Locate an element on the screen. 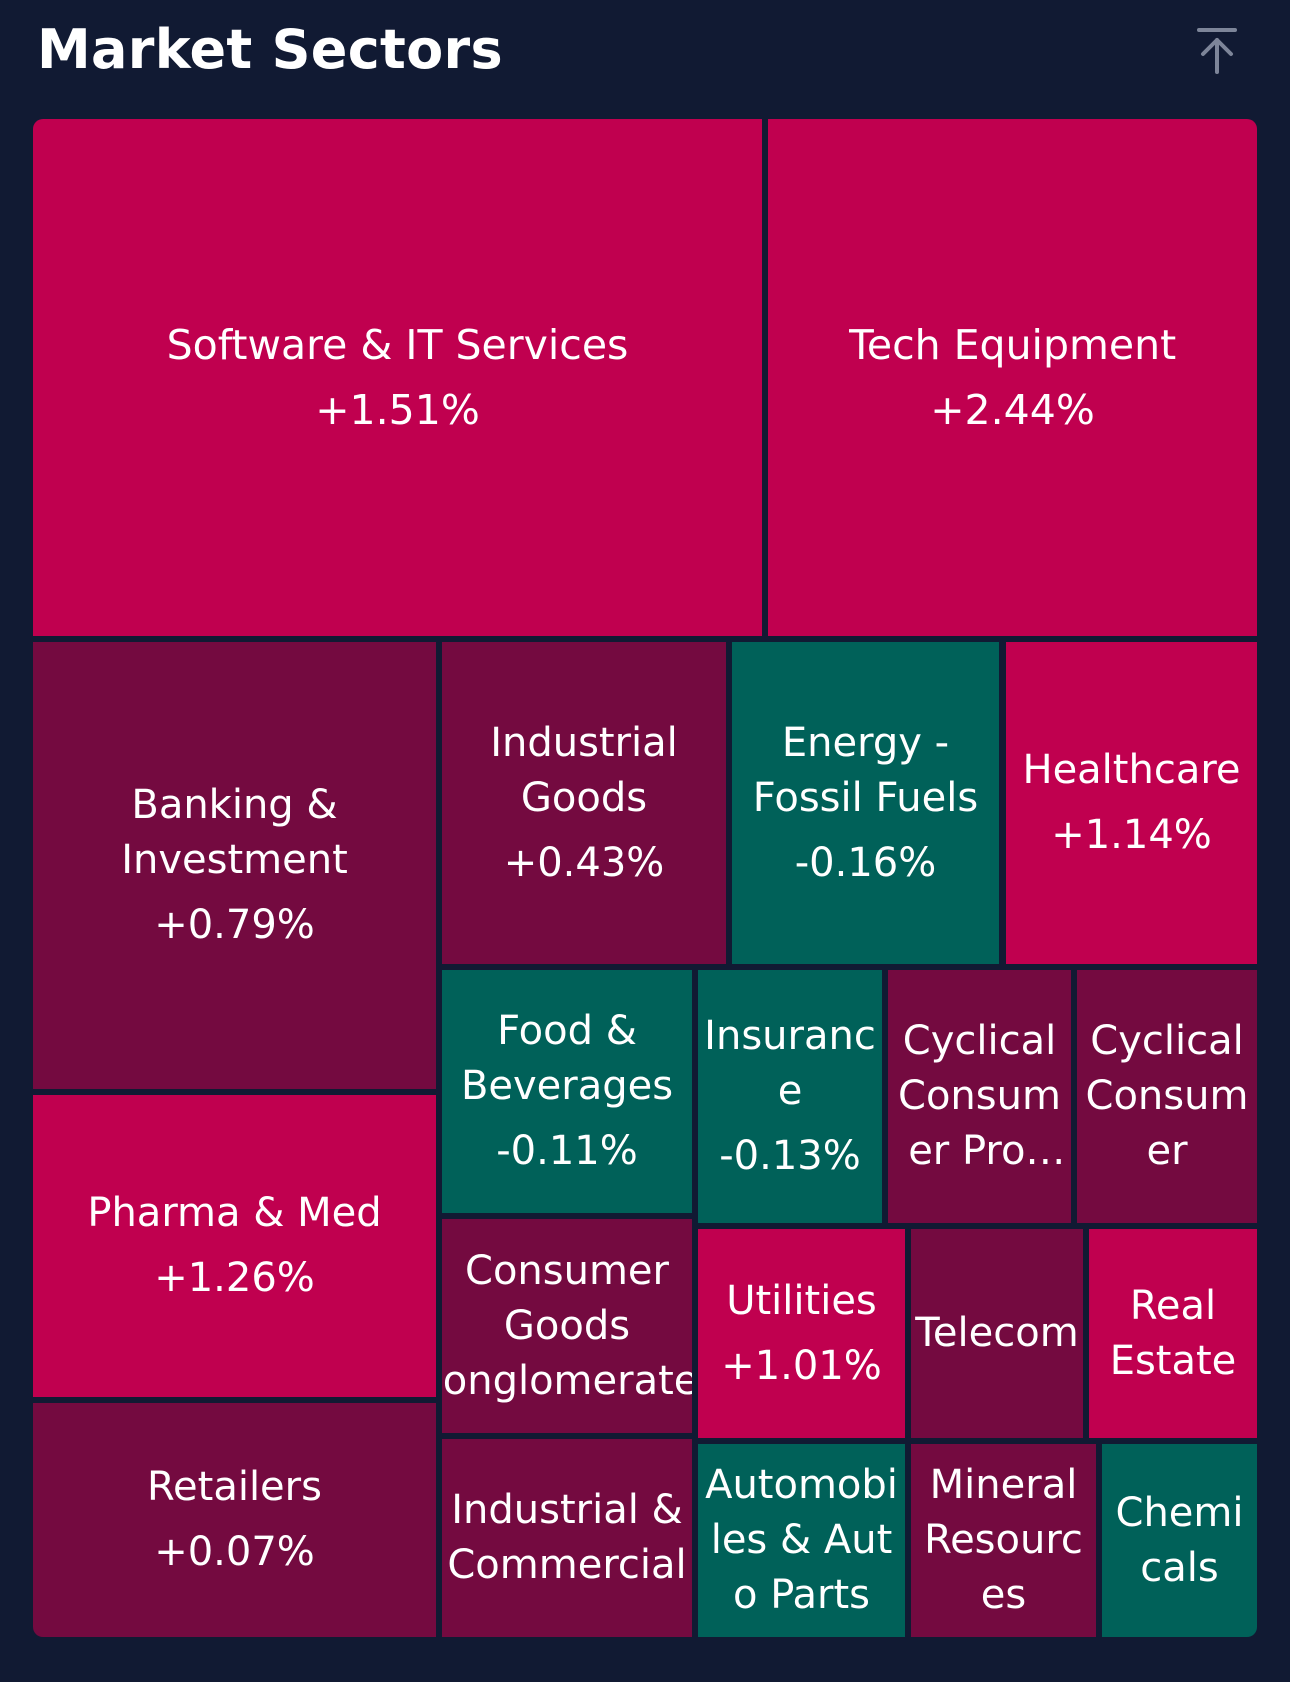  sector-tile-real-estate: Real Estate is located at coordinates (1173, 1333).